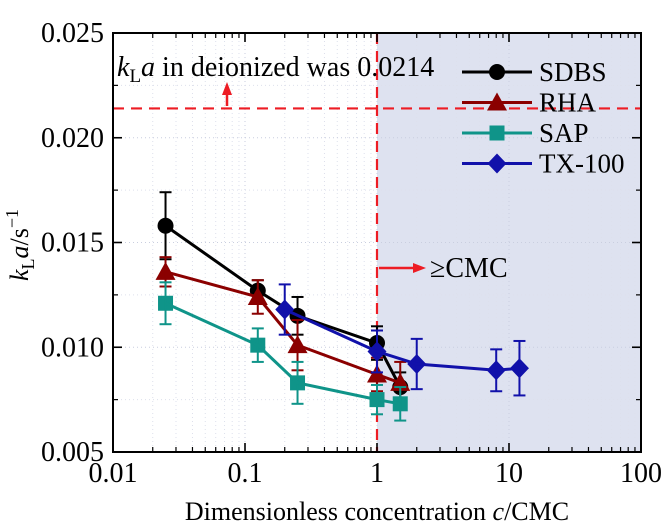 The image size is (669, 531). I want to click on legend-label-sap: SAP, so click(564, 133).